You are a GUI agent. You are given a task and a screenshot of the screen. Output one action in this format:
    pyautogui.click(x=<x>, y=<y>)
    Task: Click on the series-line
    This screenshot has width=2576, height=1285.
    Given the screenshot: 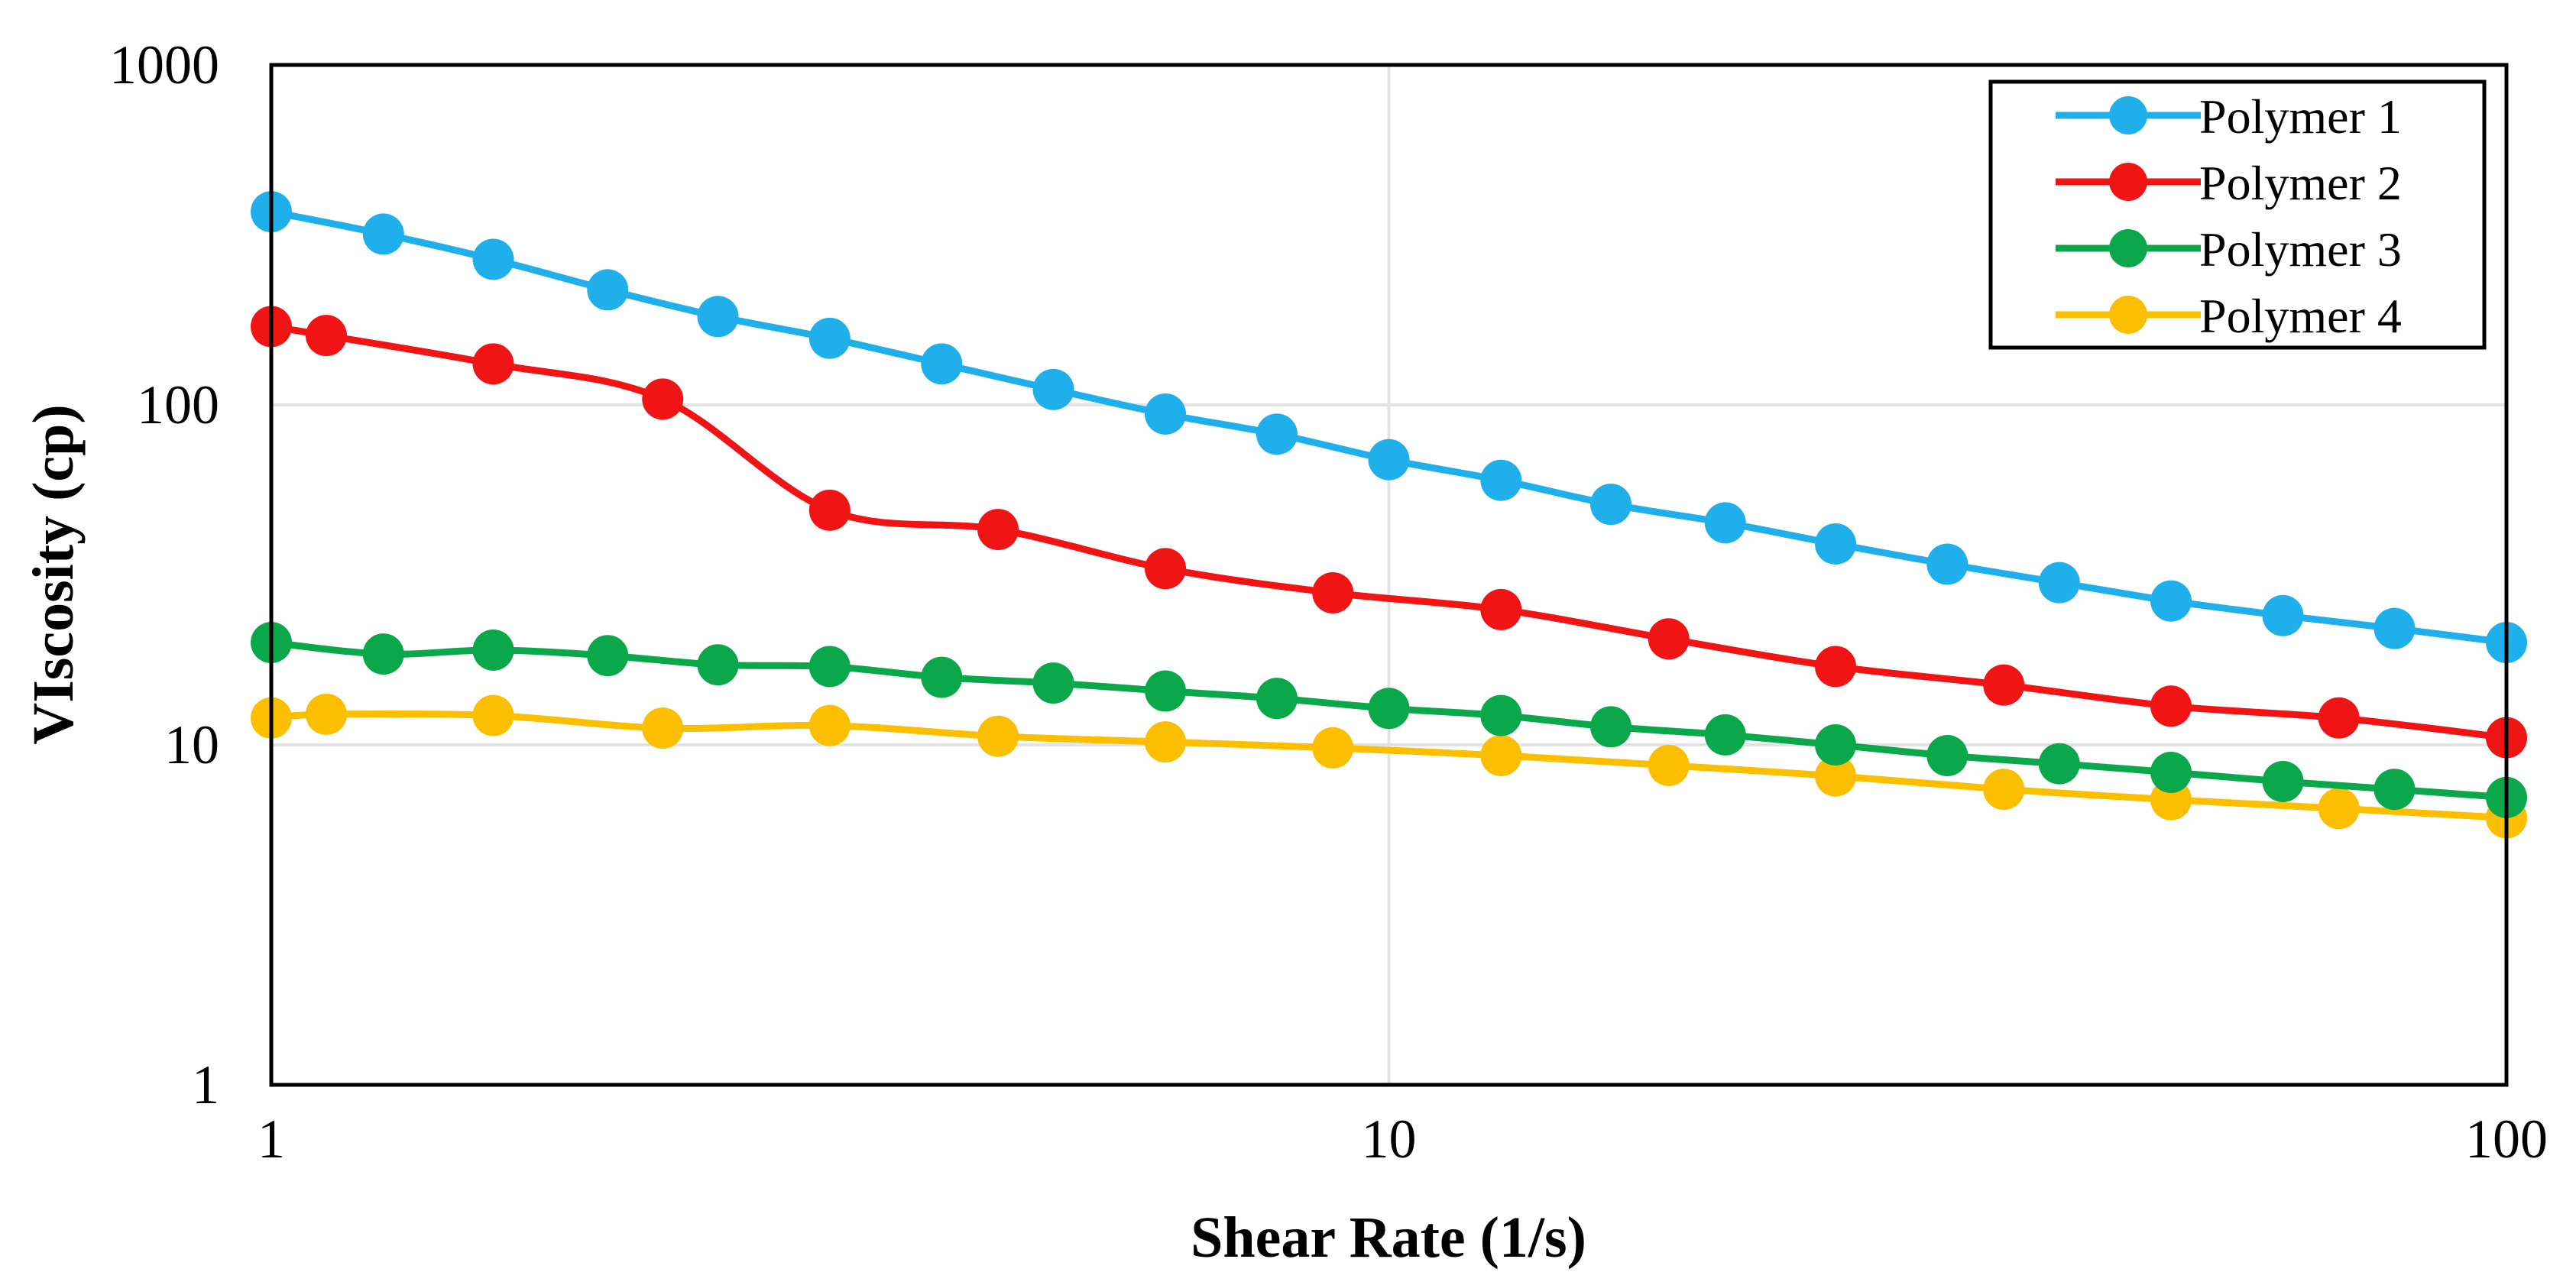 What is the action you would take?
    pyautogui.click(x=1389, y=766)
    